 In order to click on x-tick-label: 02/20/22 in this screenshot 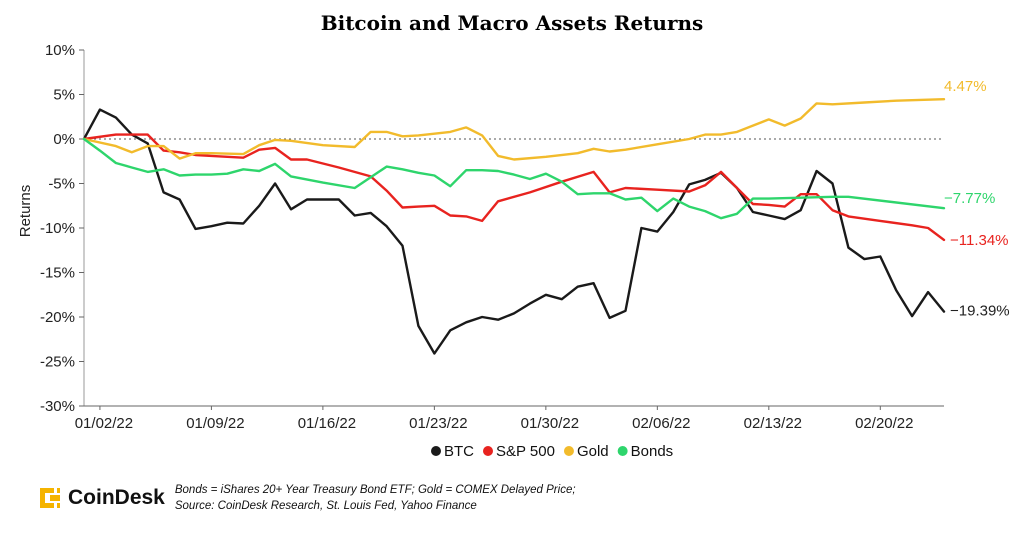, I will do `click(884, 423)`.